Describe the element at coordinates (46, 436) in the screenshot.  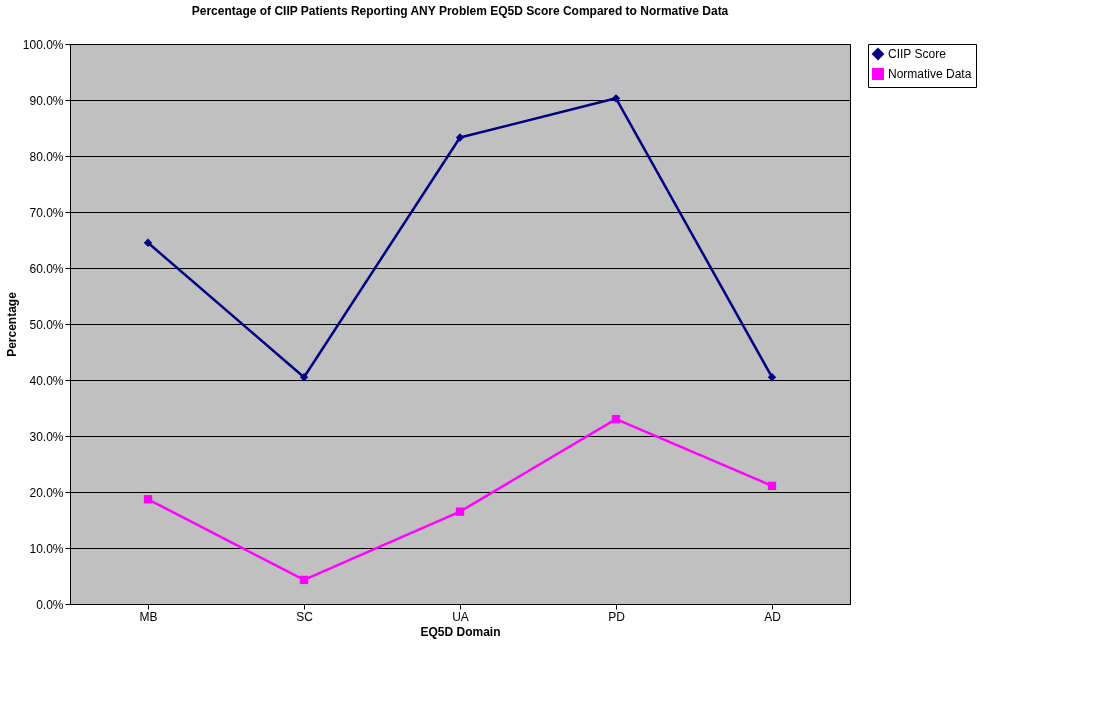
I see `y-tick-label: 30.0%` at that location.